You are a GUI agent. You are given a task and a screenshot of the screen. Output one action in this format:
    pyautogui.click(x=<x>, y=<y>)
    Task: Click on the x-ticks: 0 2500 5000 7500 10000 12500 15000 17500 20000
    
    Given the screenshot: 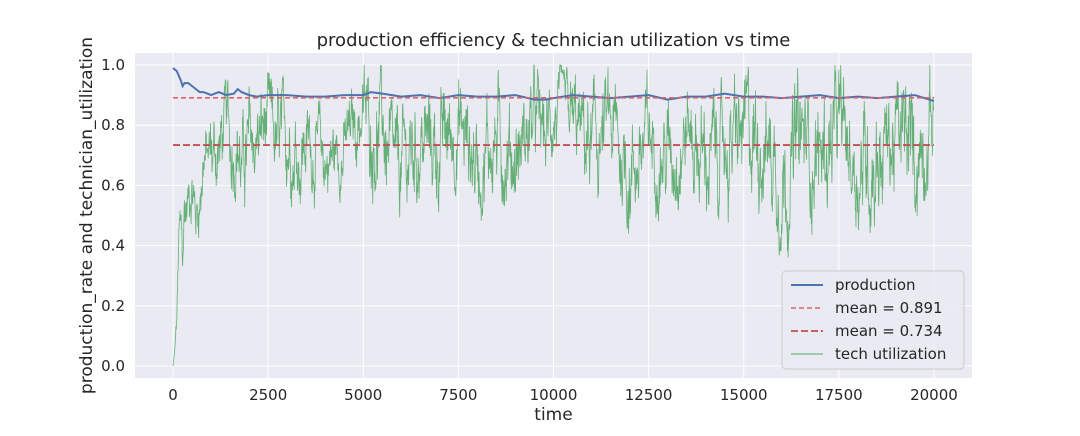 What is the action you would take?
    pyautogui.click(x=563, y=395)
    